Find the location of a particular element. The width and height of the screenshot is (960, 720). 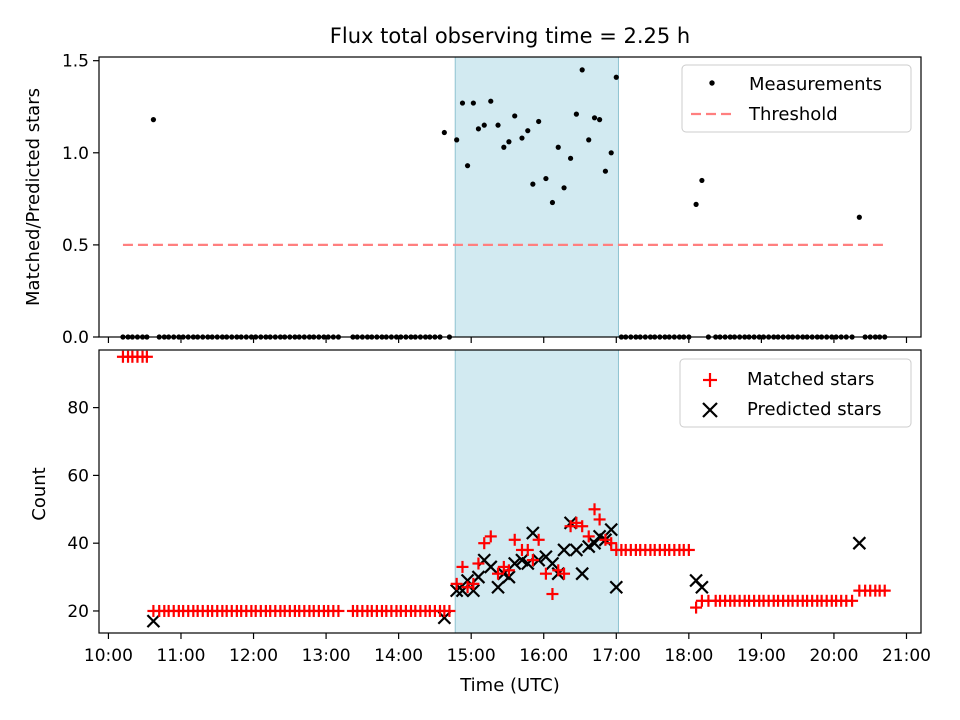

ratio-y-axis-label: Matched/Predicted stars is located at coordinates (33, 197).